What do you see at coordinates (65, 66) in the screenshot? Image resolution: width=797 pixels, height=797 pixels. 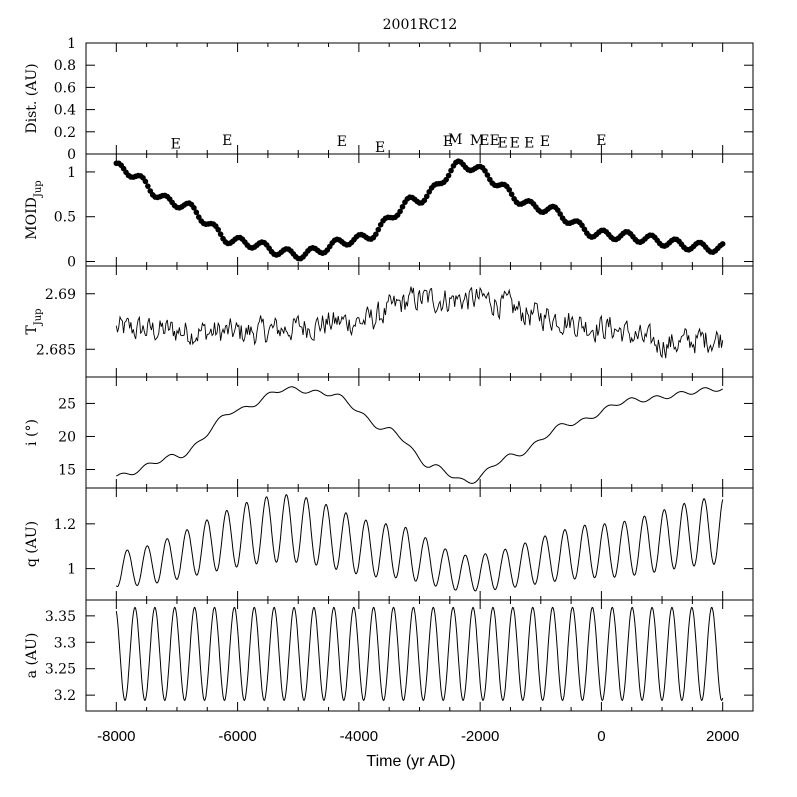 I see `y-tick-label: 0.8` at bounding box center [65, 66].